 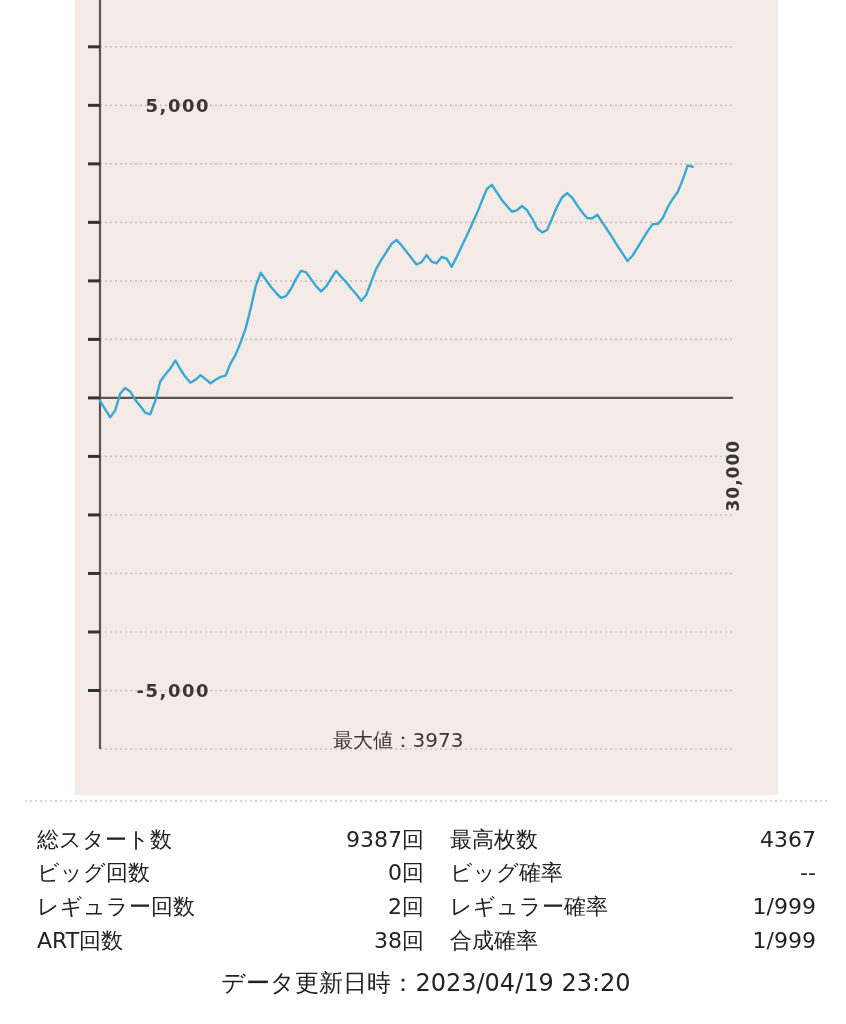 I want to click on annotation: 合成確率, so click(x=494, y=940).